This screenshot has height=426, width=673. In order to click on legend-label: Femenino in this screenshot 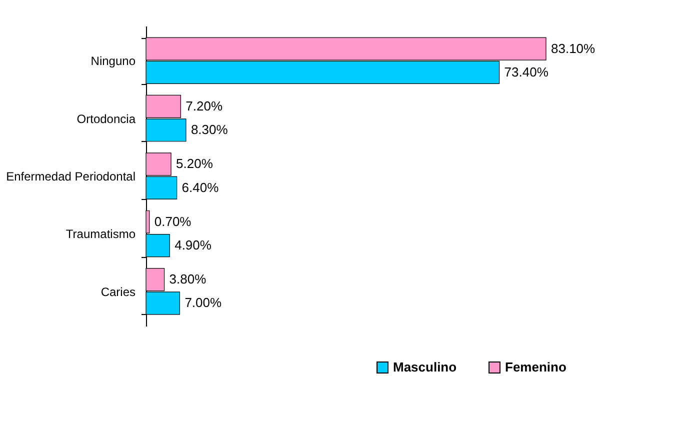, I will do `click(535, 367)`.